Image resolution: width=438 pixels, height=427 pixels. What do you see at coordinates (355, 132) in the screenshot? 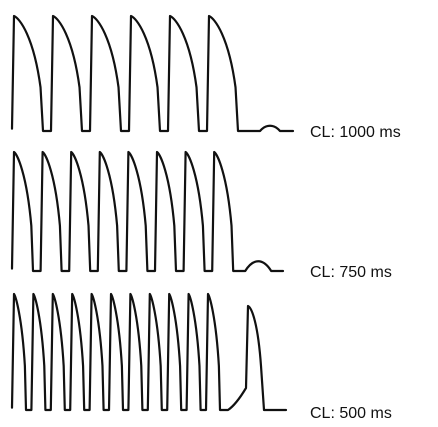
I see `label-cl-1000: CL: 1000 ms` at bounding box center [355, 132].